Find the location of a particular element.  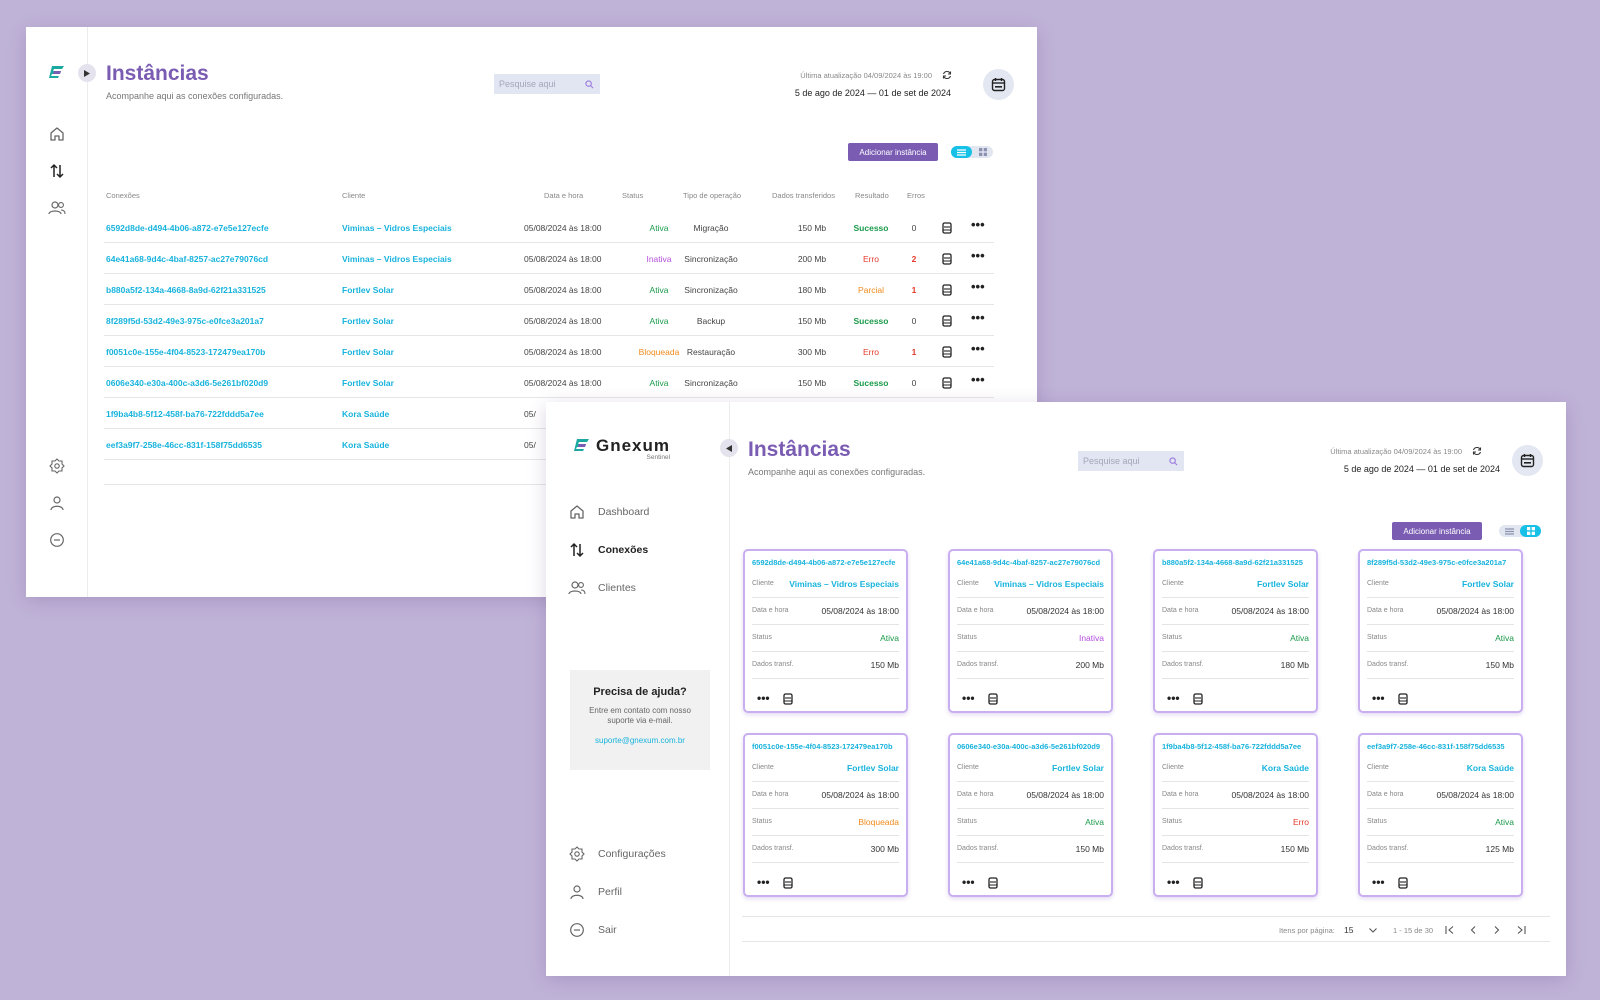

expand-sidebar-button is located at coordinates (87, 73).